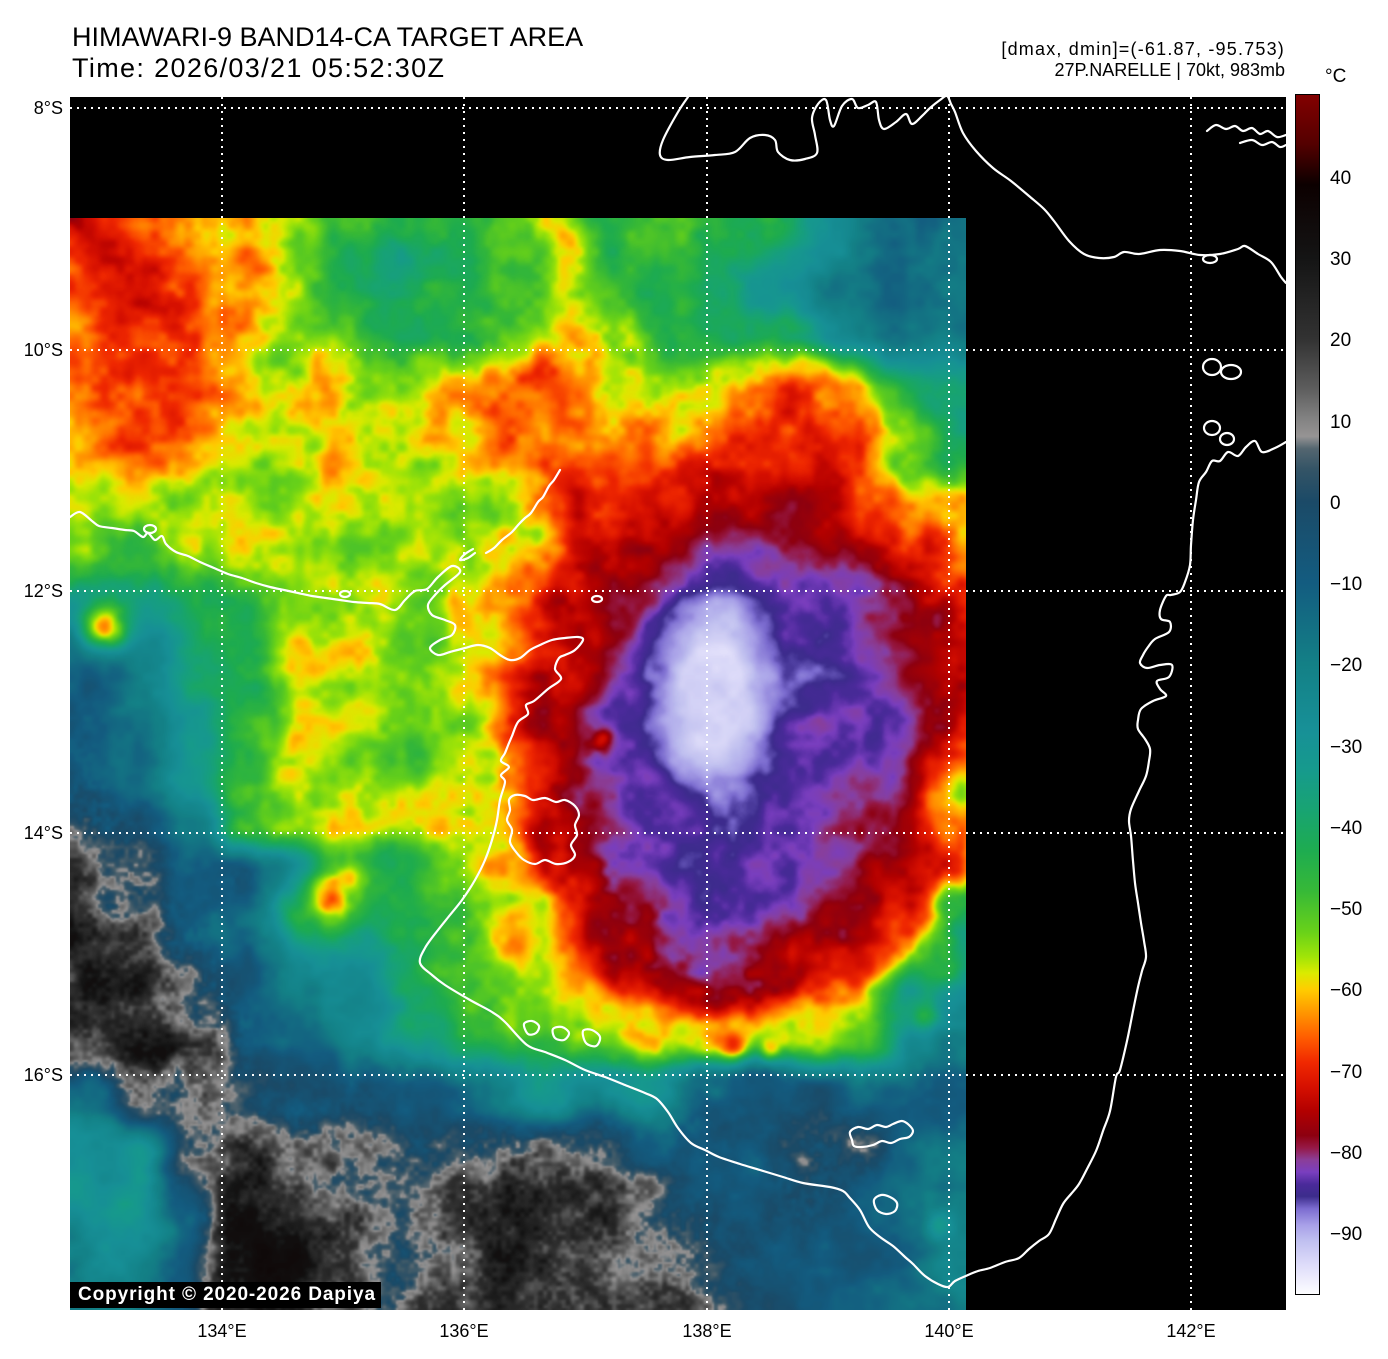 Image resolution: width=1388 pixels, height=1359 pixels. Describe the element at coordinates (1340, 340) in the screenshot. I see `svg-text: 20` at that location.